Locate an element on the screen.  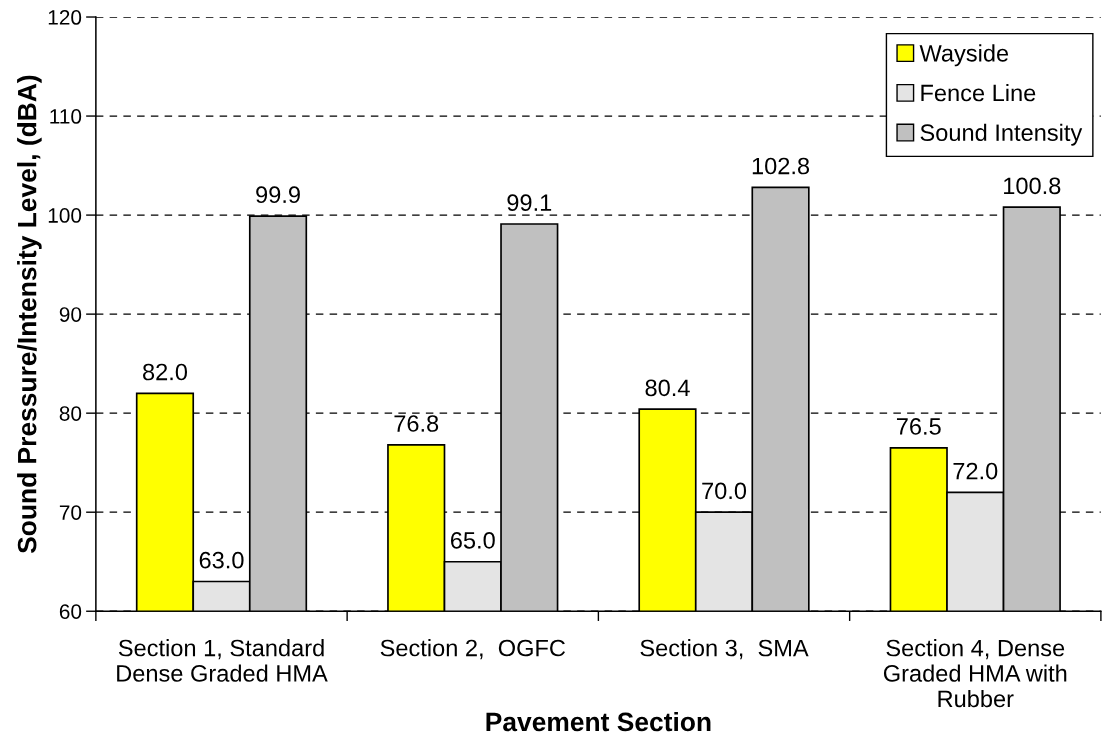
data-label: 80.4 is located at coordinates (667, 388).